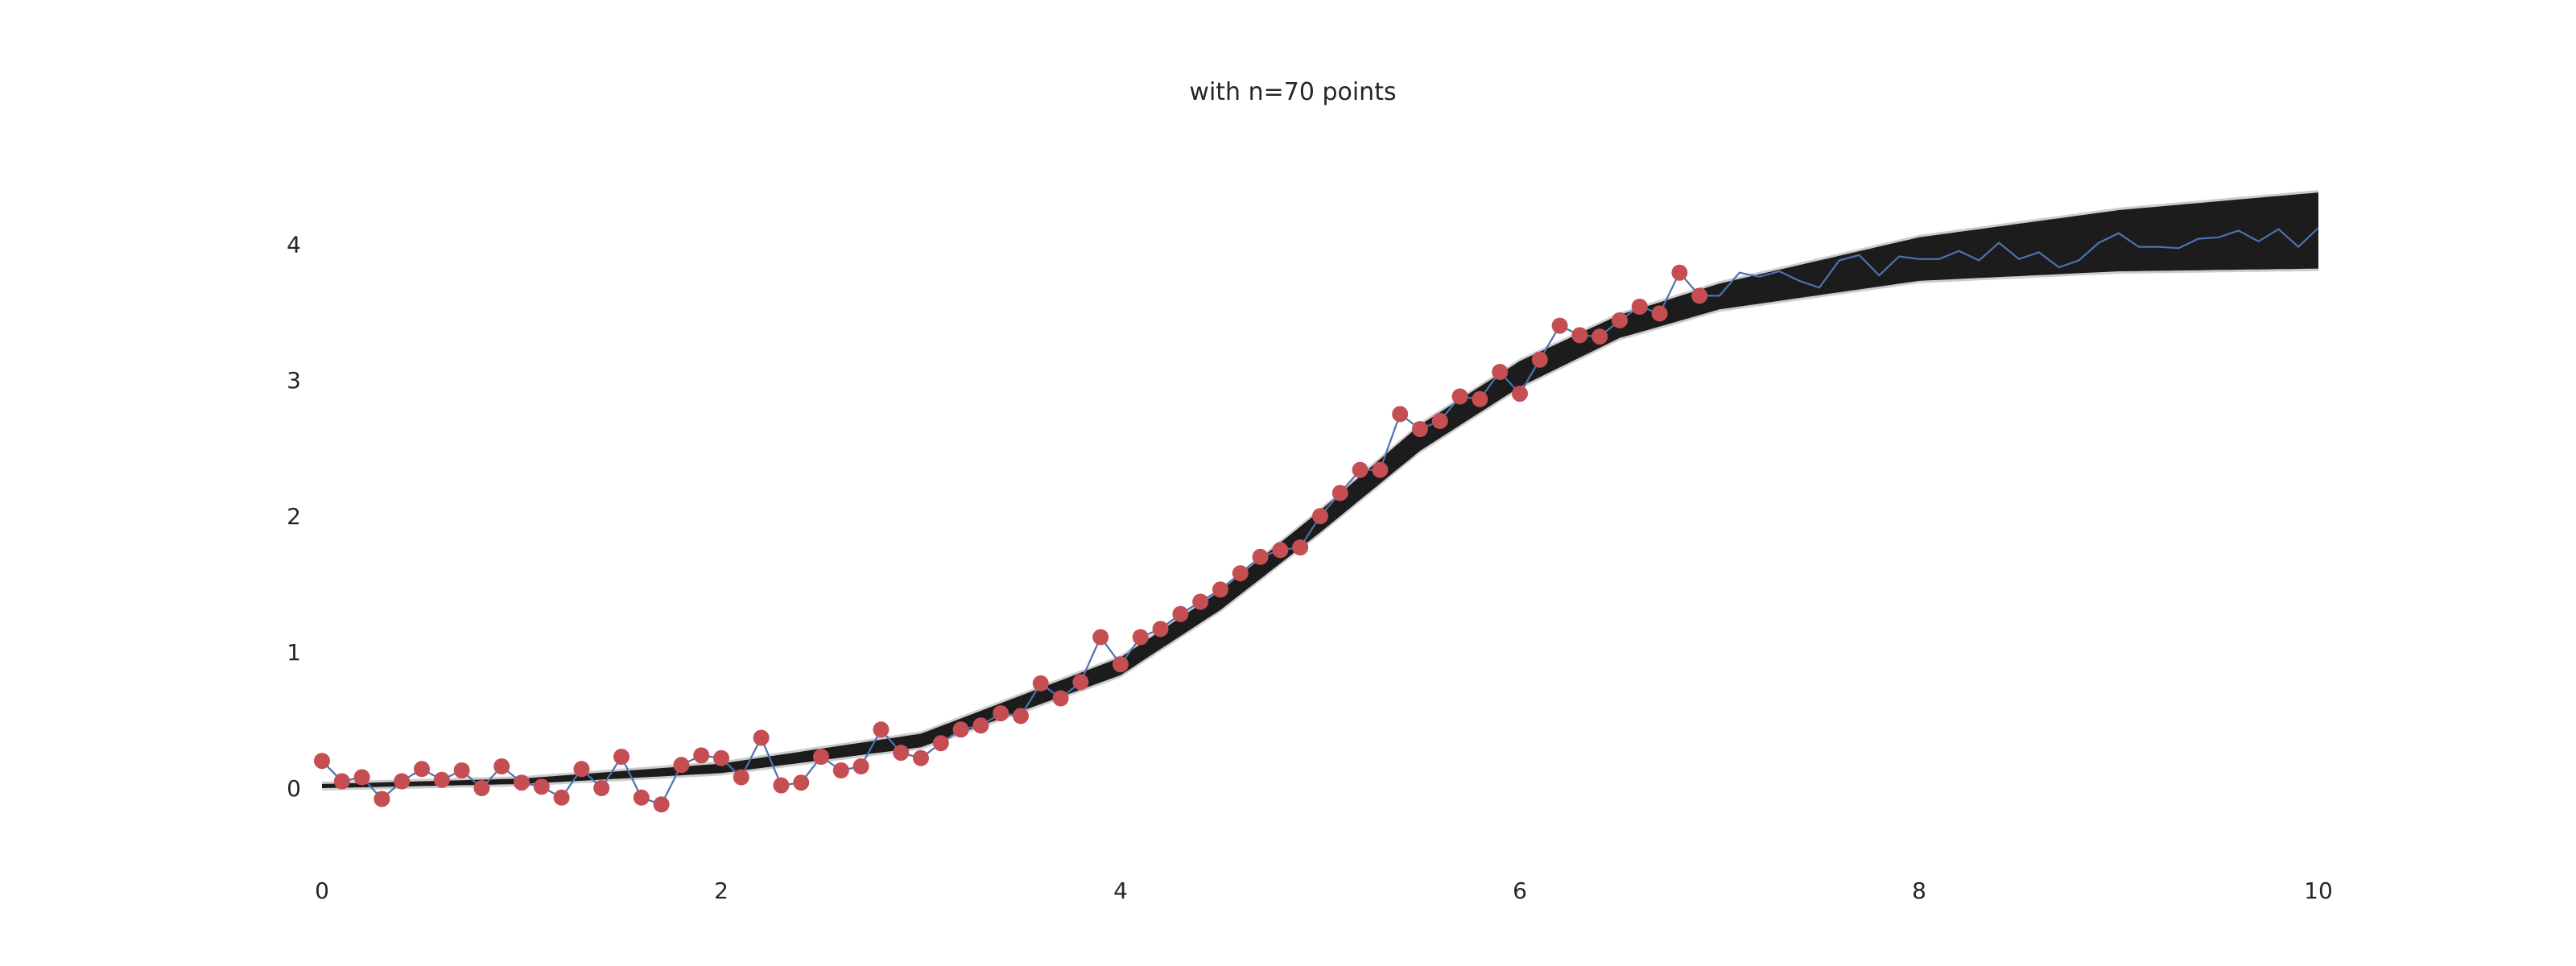 Image resolution: width=2576 pixels, height=966 pixels. I want to click on x-tick-label: 4, so click(1120, 890).